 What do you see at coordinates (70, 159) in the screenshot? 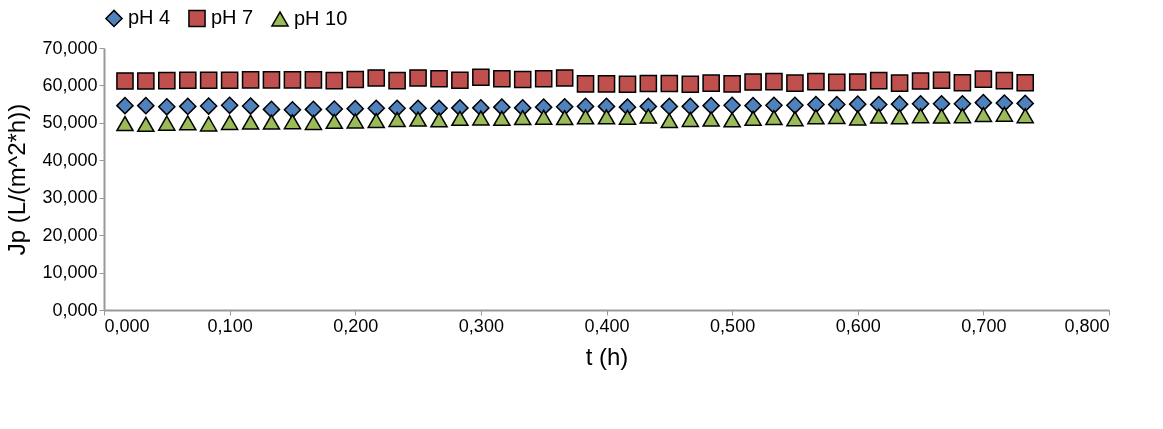
I see `y-tick-label: 40,000` at bounding box center [70, 159].